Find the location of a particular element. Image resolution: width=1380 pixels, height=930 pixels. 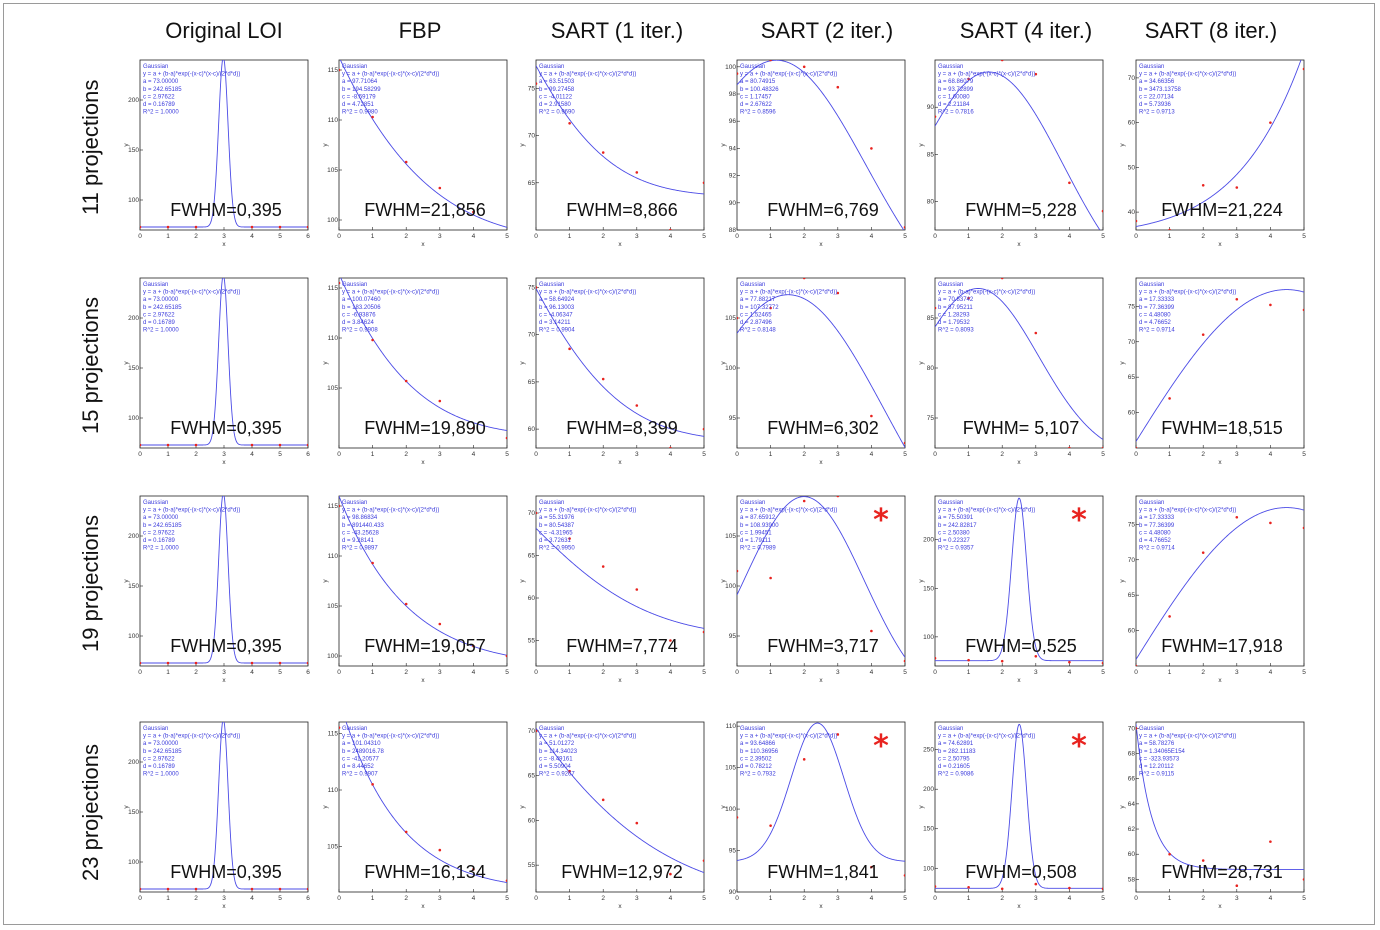

fit-parameter-text: R^2 = 0.8148 is located at coordinates (758, 331).